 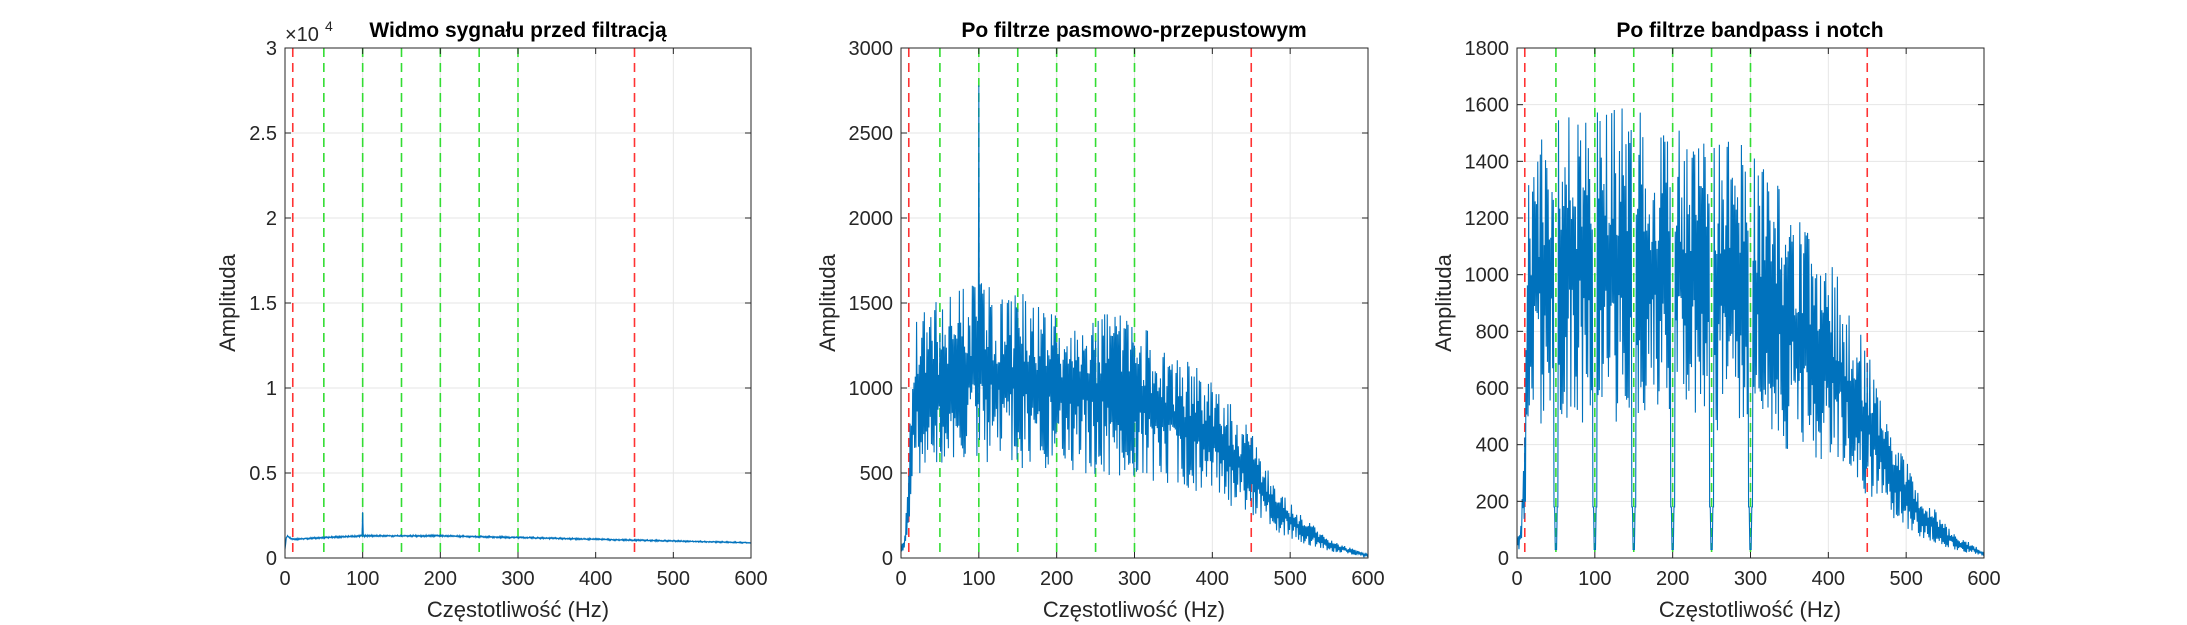 What do you see at coordinates (876, 474) in the screenshot?
I see `y-tick-label: 500` at bounding box center [876, 474].